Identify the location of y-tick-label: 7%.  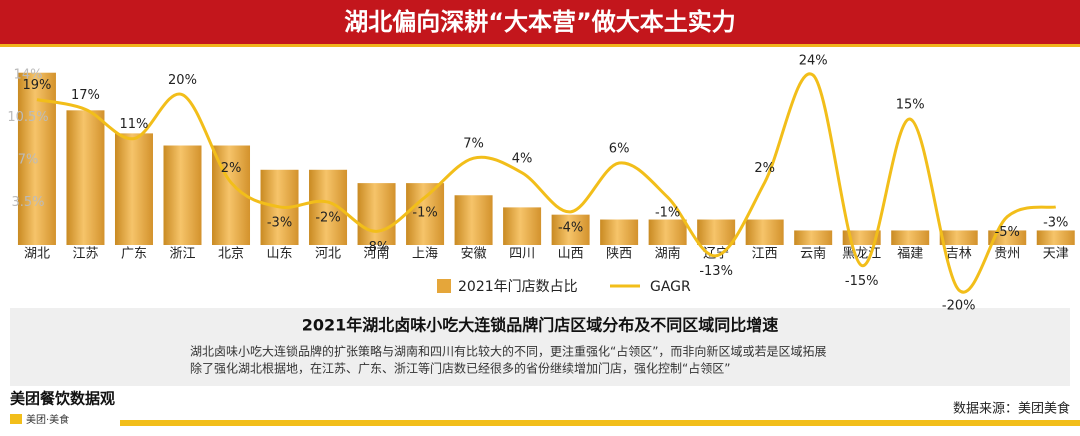
(28, 160).